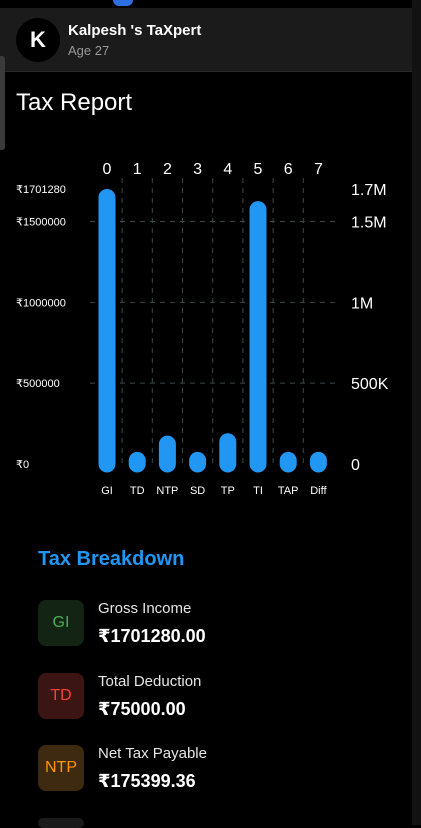 The width and height of the screenshot is (421, 828). What do you see at coordinates (362, 303) in the screenshot?
I see `y-tick-label-right: 1M` at bounding box center [362, 303].